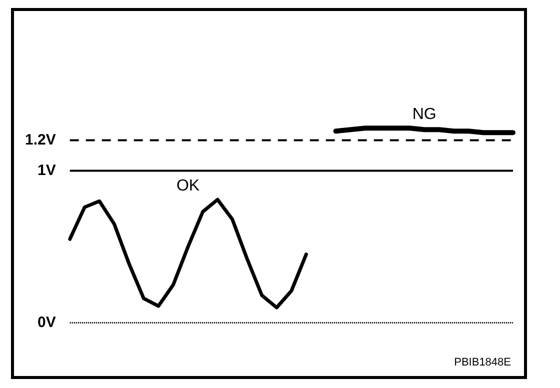 The width and height of the screenshot is (560, 388). What do you see at coordinates (47, 170) in the screenshot?
I see `y-tick-label: 1V` at bounding box center [47, 170].